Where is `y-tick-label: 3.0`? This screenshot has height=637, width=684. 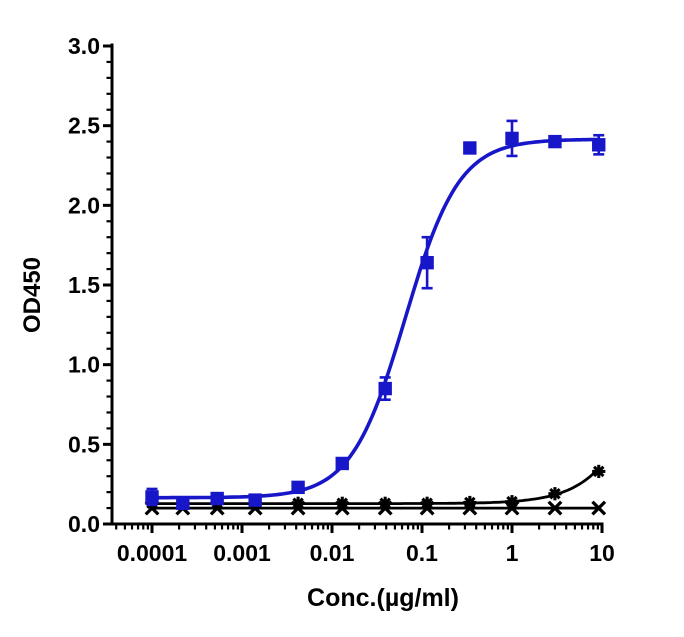
y-tick-label: 3.0 is located at coordinates (84, 46).